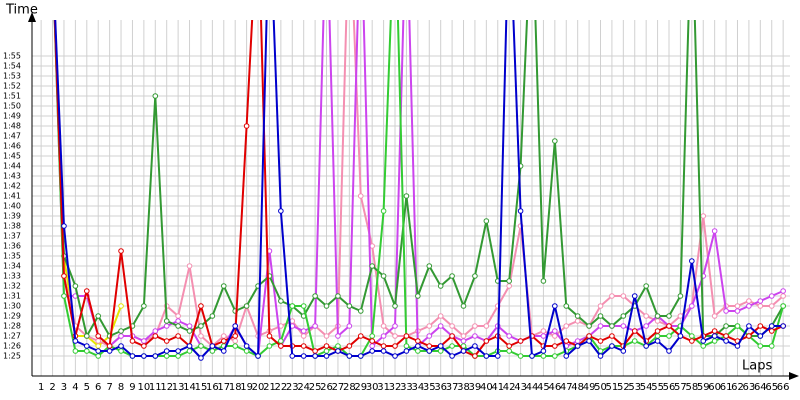 This screenshot has height=400, width=800. I want to click on y-tick-label: 1:51, so click(12, 96).